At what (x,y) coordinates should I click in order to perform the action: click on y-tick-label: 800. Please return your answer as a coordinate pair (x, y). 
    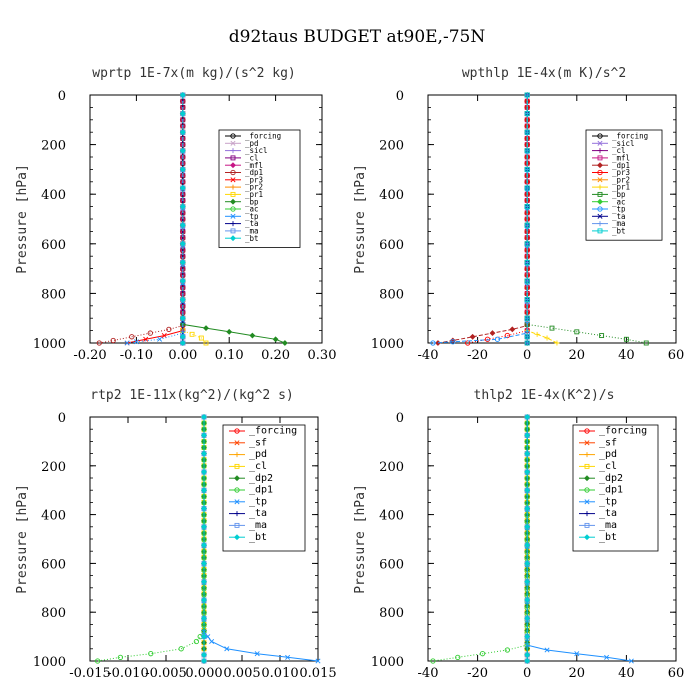
    Looking at the image, I should click on (391, 294).